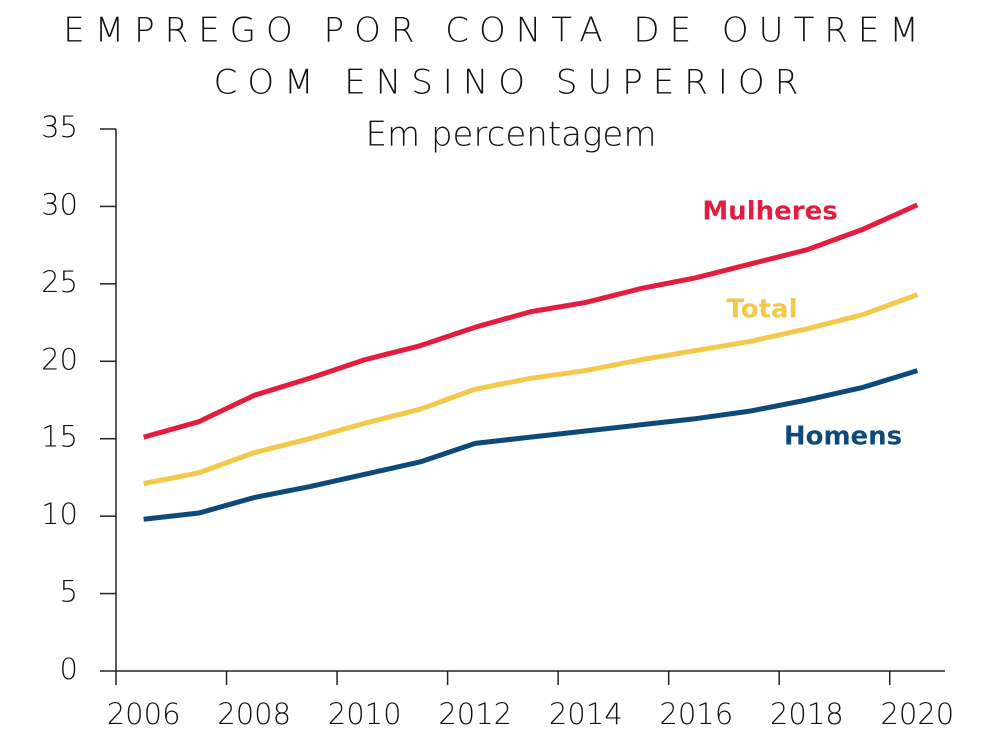 The image size is (1002, 732). What do you see at coordinates (586, 714) in the screenshot?
I see `x-tick-label: 2014` at bounding box center [586, 714].